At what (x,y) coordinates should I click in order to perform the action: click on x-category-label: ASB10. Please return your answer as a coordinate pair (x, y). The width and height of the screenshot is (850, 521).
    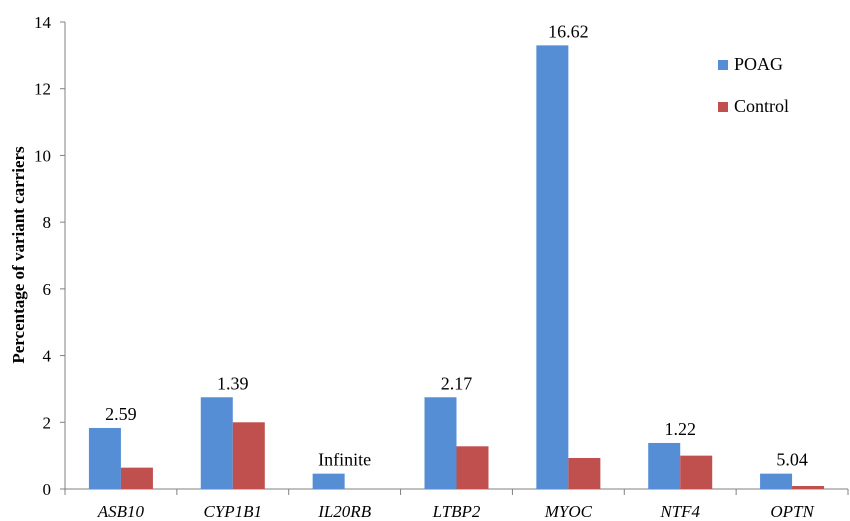
    Looking at the image, I should click on (121, 511).